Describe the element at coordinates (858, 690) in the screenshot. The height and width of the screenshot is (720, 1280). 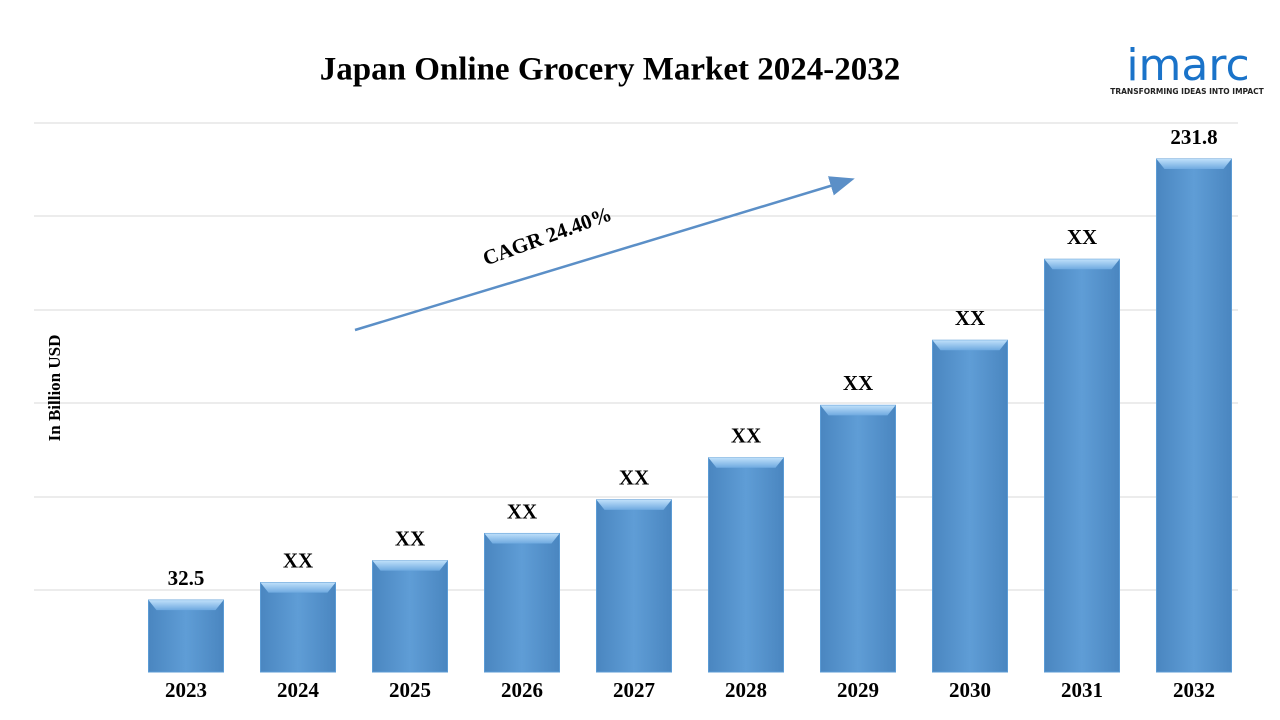
I see `x-tick-label: 2029` at that location.